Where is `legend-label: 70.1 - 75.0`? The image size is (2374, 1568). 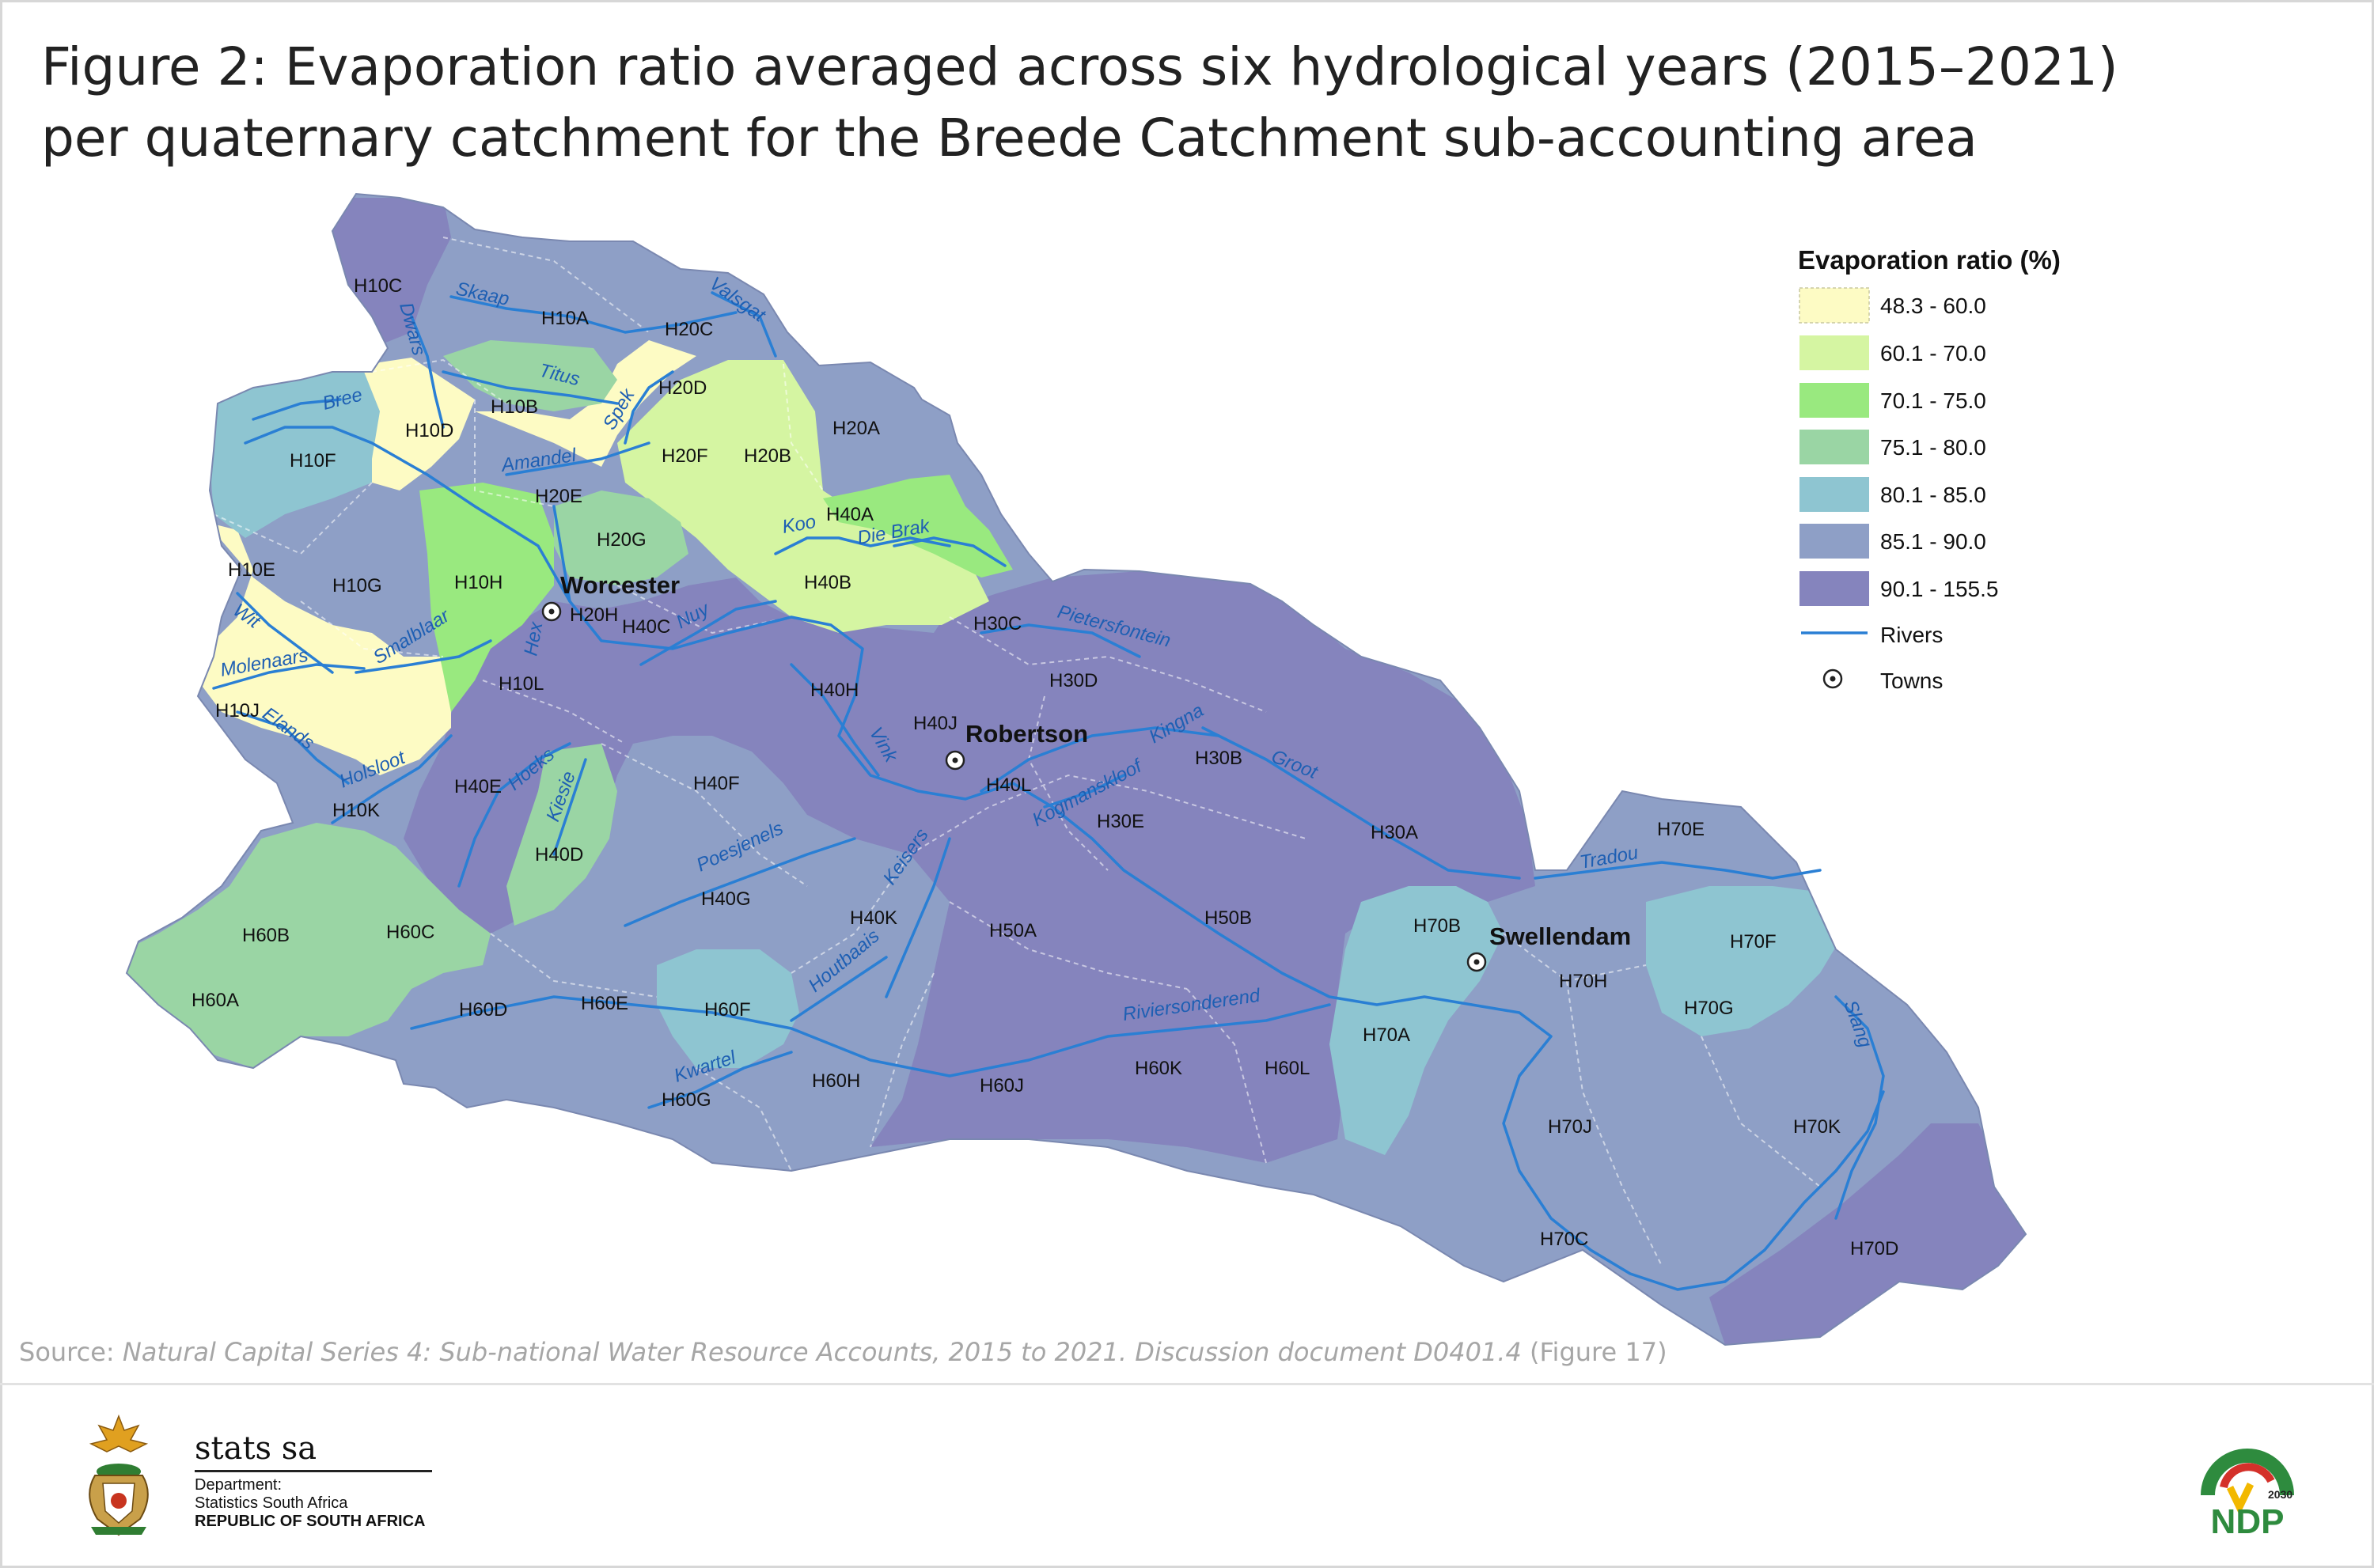
legend-label: 70.1 - 75.0 is located at coordinates (1933, 400).